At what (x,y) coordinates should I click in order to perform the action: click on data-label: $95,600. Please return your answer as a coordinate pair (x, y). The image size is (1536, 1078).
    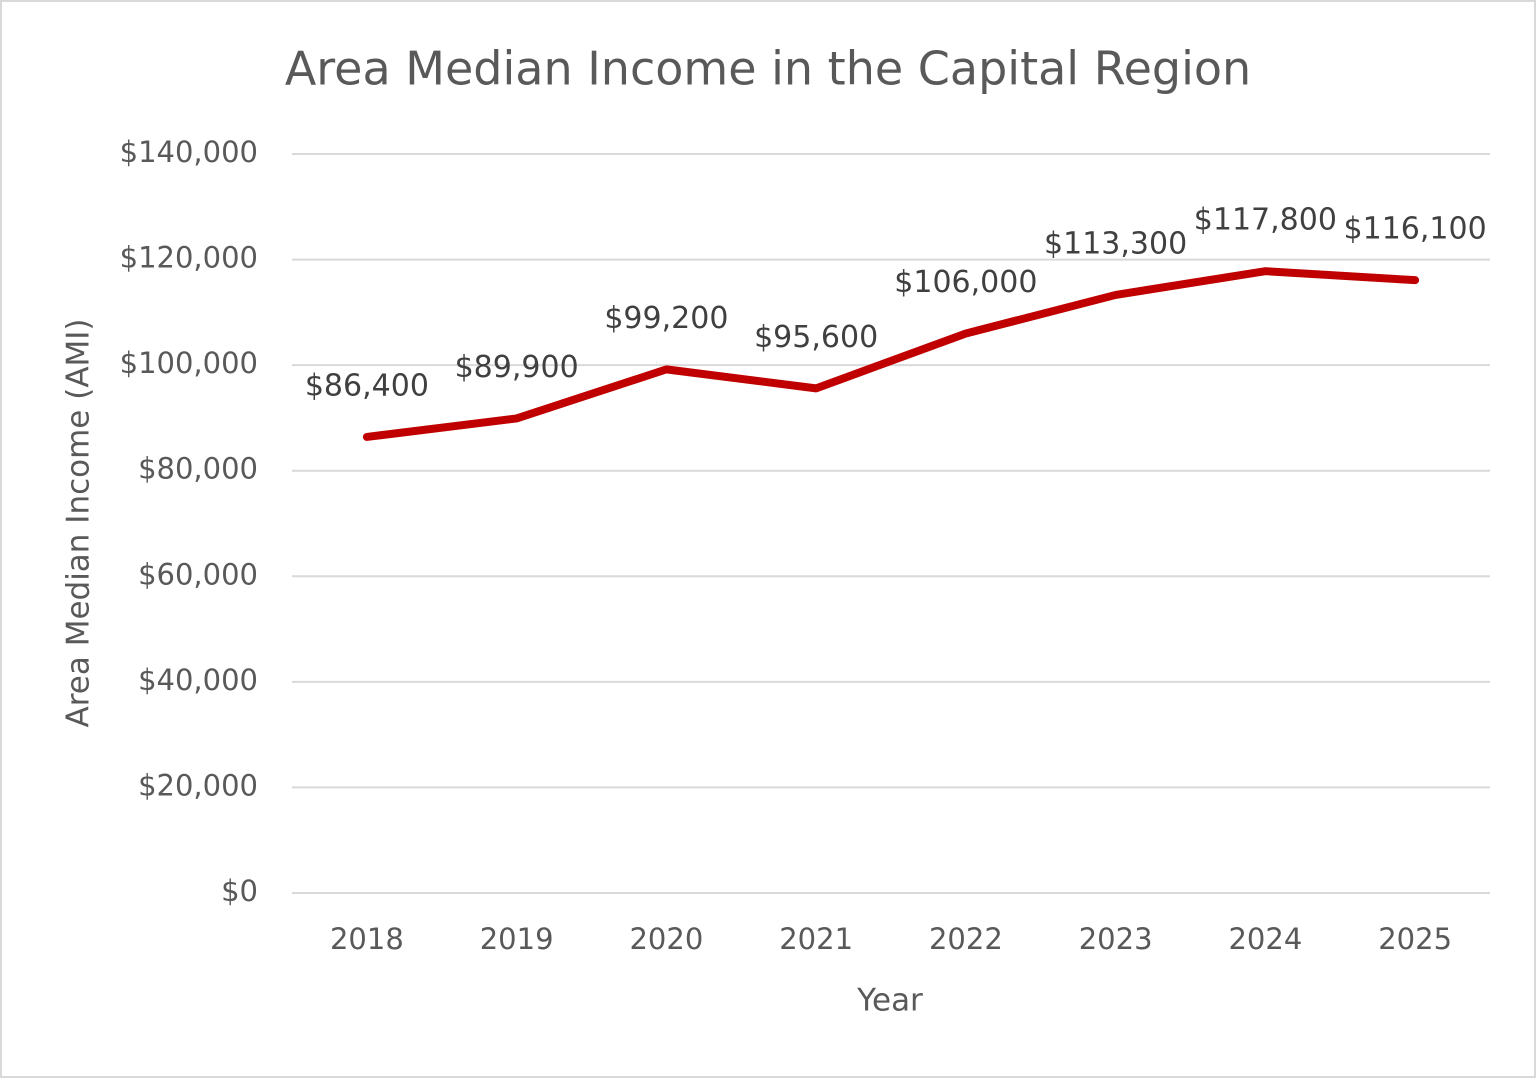
    Looking at the image, I should click on (816, 337).